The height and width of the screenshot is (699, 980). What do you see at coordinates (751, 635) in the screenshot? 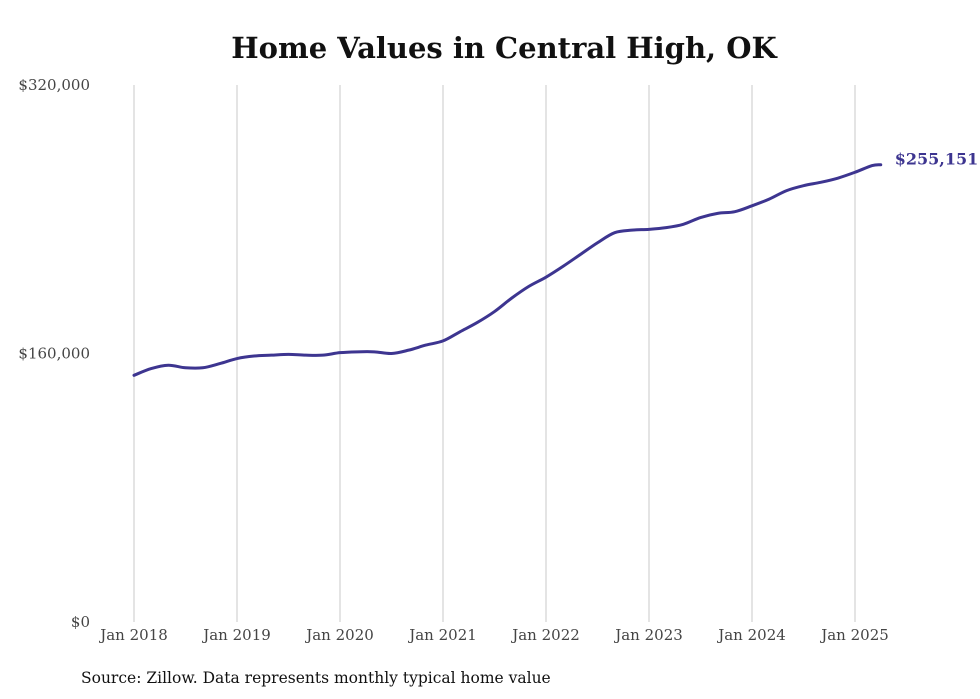
I see `x-tick-label: Jan 2024` at bounding box center [751, 635].